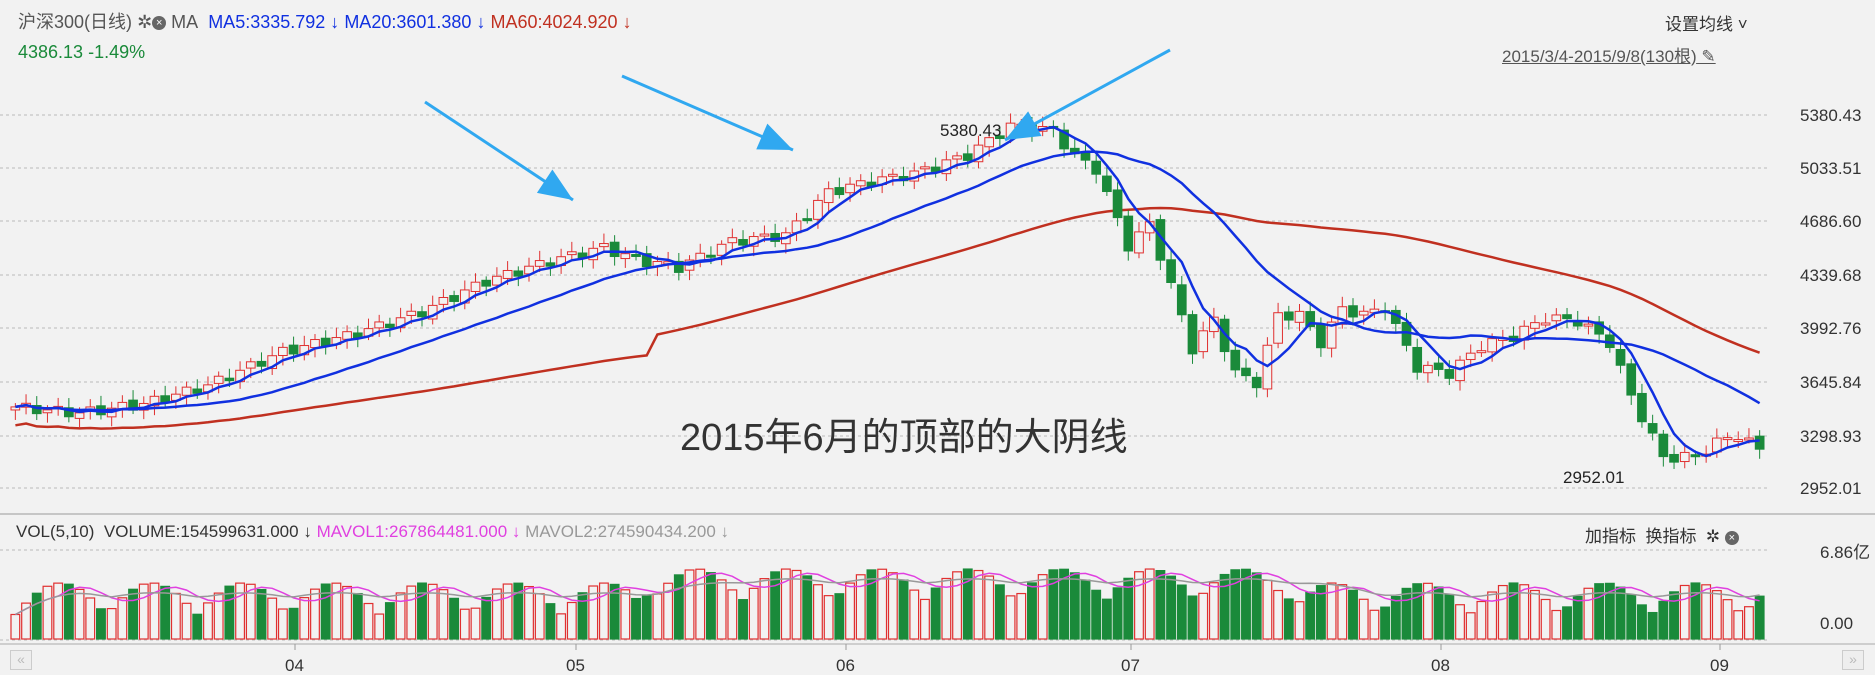 Image resolution: width=1875 pixels, height=675 pixels. What do you see at coordinates (1853, 660) in the screenshot?
I see `scroll-right-button: »` at bounding box center [1853, 660].